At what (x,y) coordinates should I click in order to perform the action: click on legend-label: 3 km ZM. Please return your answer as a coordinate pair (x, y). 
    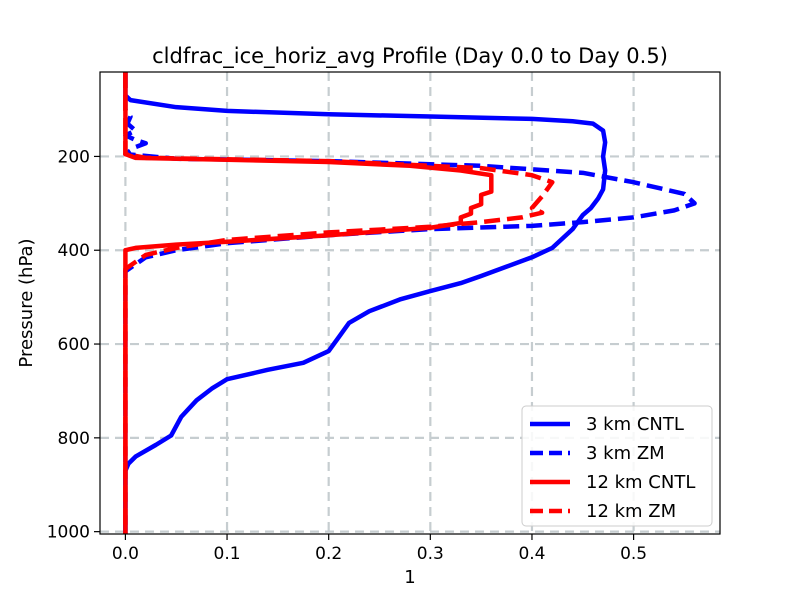
    Looking at the image, I should click on (625, 453).